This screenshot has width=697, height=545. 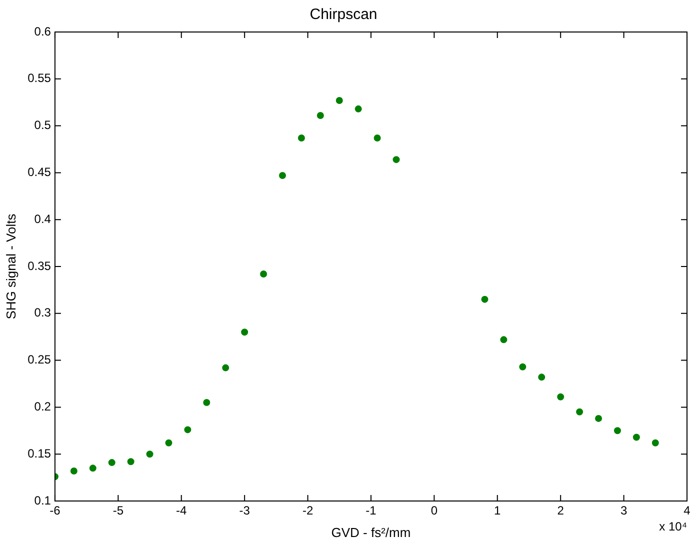 I want to click on x-tick-label: 0, so click(x=434, y=511).